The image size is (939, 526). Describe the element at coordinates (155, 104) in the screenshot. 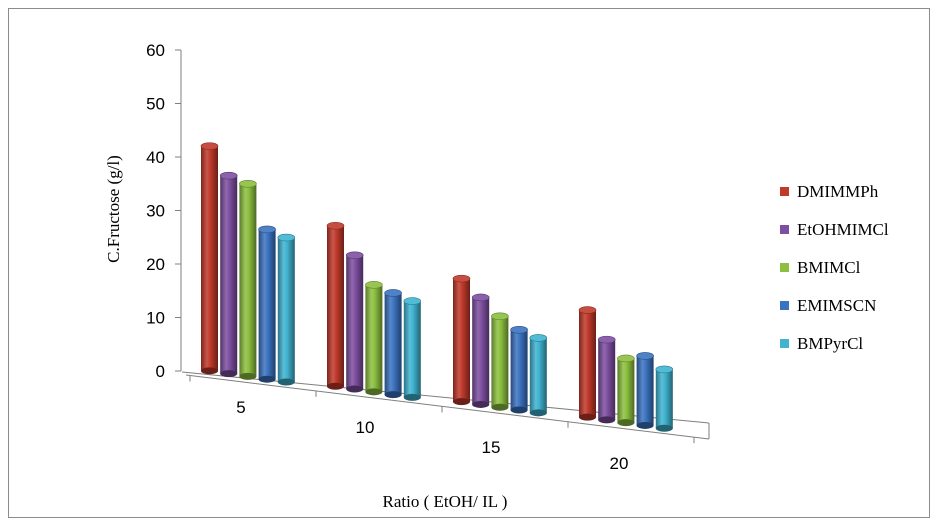

I see `y-tick-label: 50` at that location.